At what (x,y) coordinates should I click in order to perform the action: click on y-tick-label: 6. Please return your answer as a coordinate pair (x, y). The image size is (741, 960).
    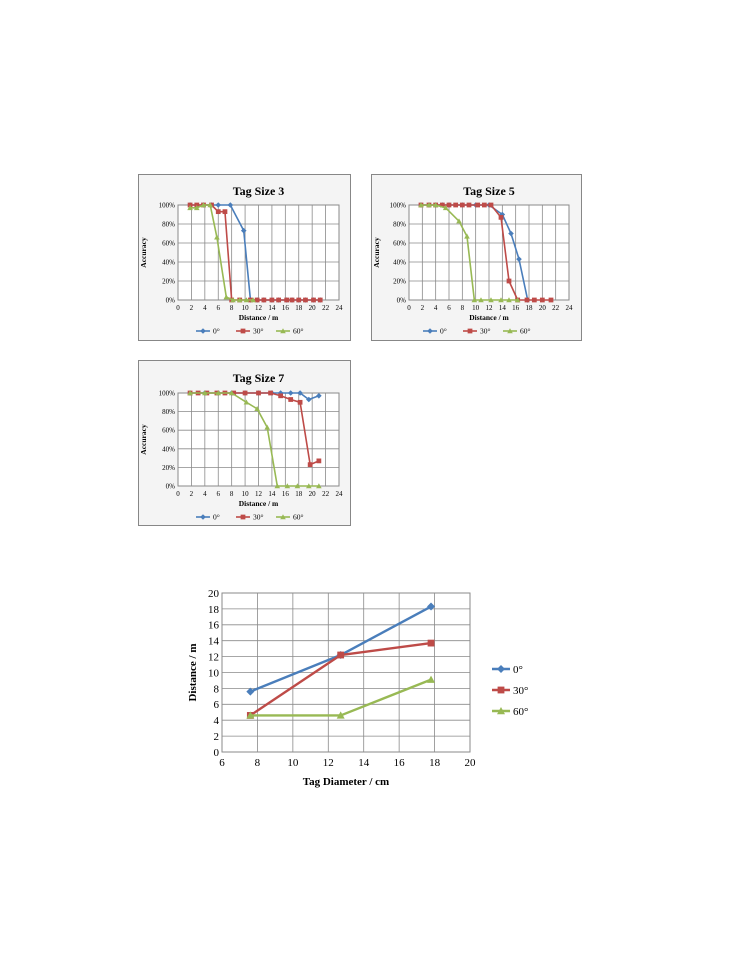
    Looking at the image, I should click on (217, 705).